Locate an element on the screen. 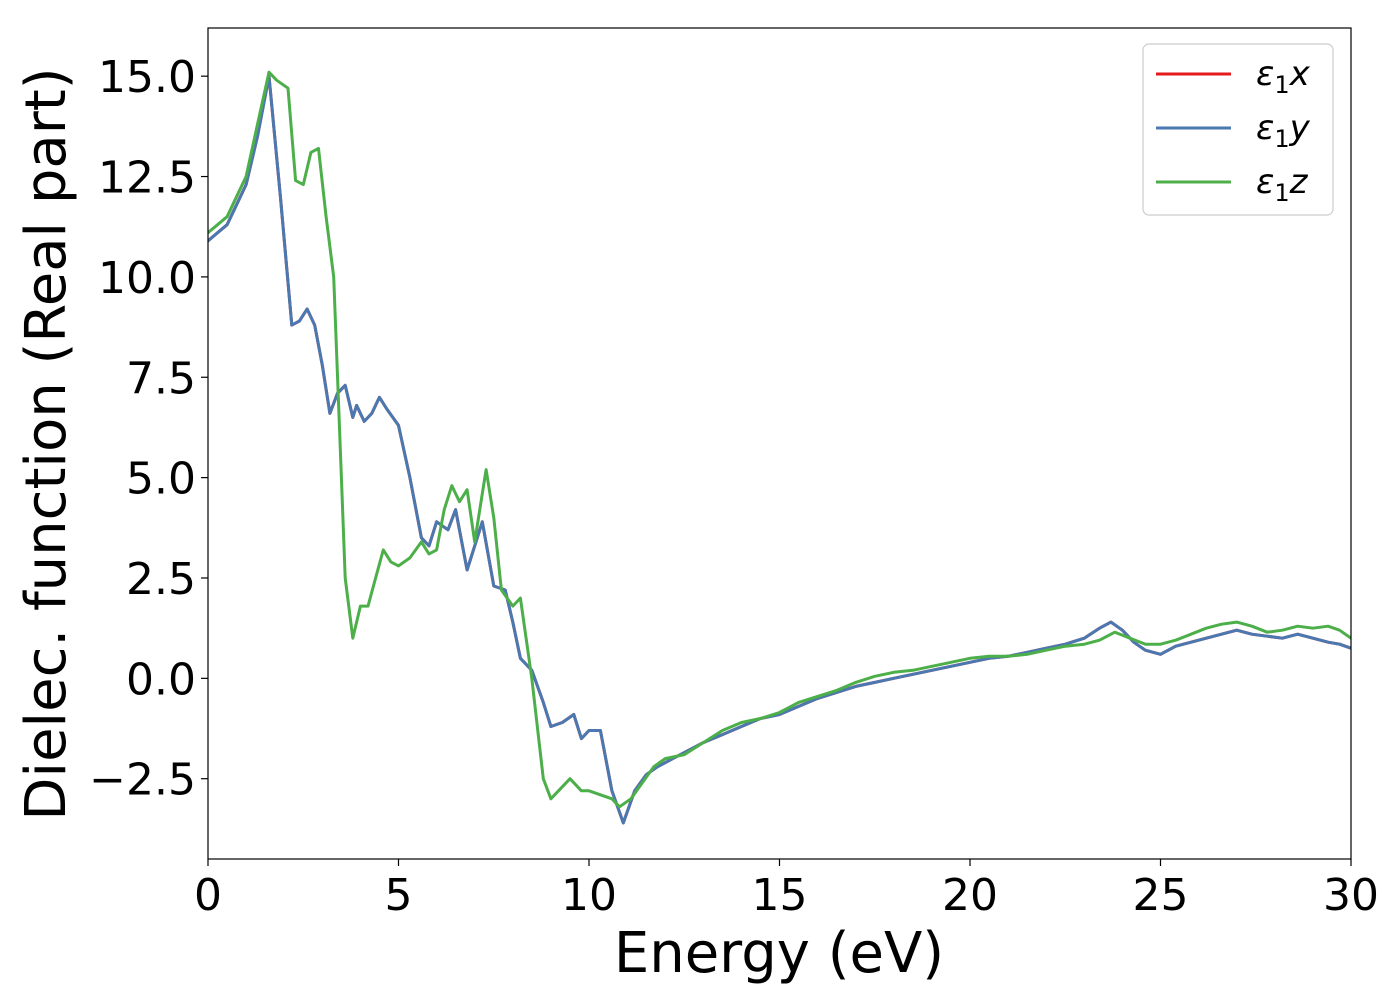 Image resolution: width=1400 pixels, height=1004 pixels. x-tick-label: 0 is located at coordinates (208, 895).